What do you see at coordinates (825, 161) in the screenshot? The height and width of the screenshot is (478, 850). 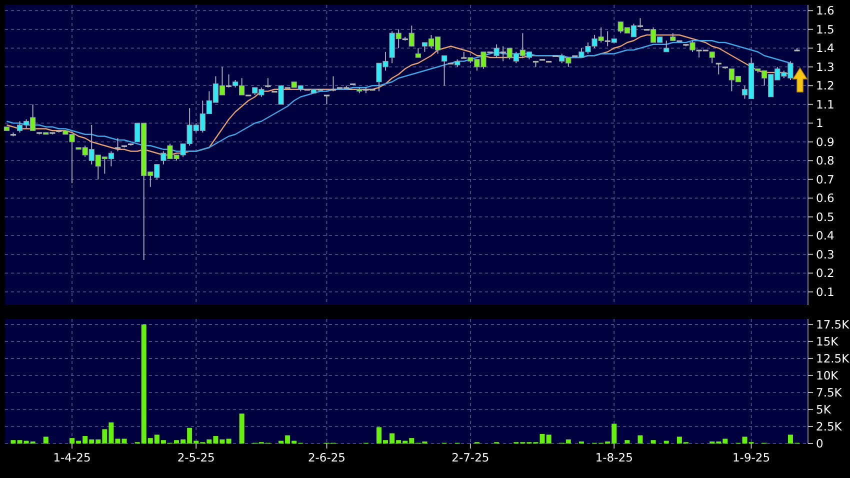 I see `y-tick-label: 0.8` at bounding box center [825, 161].